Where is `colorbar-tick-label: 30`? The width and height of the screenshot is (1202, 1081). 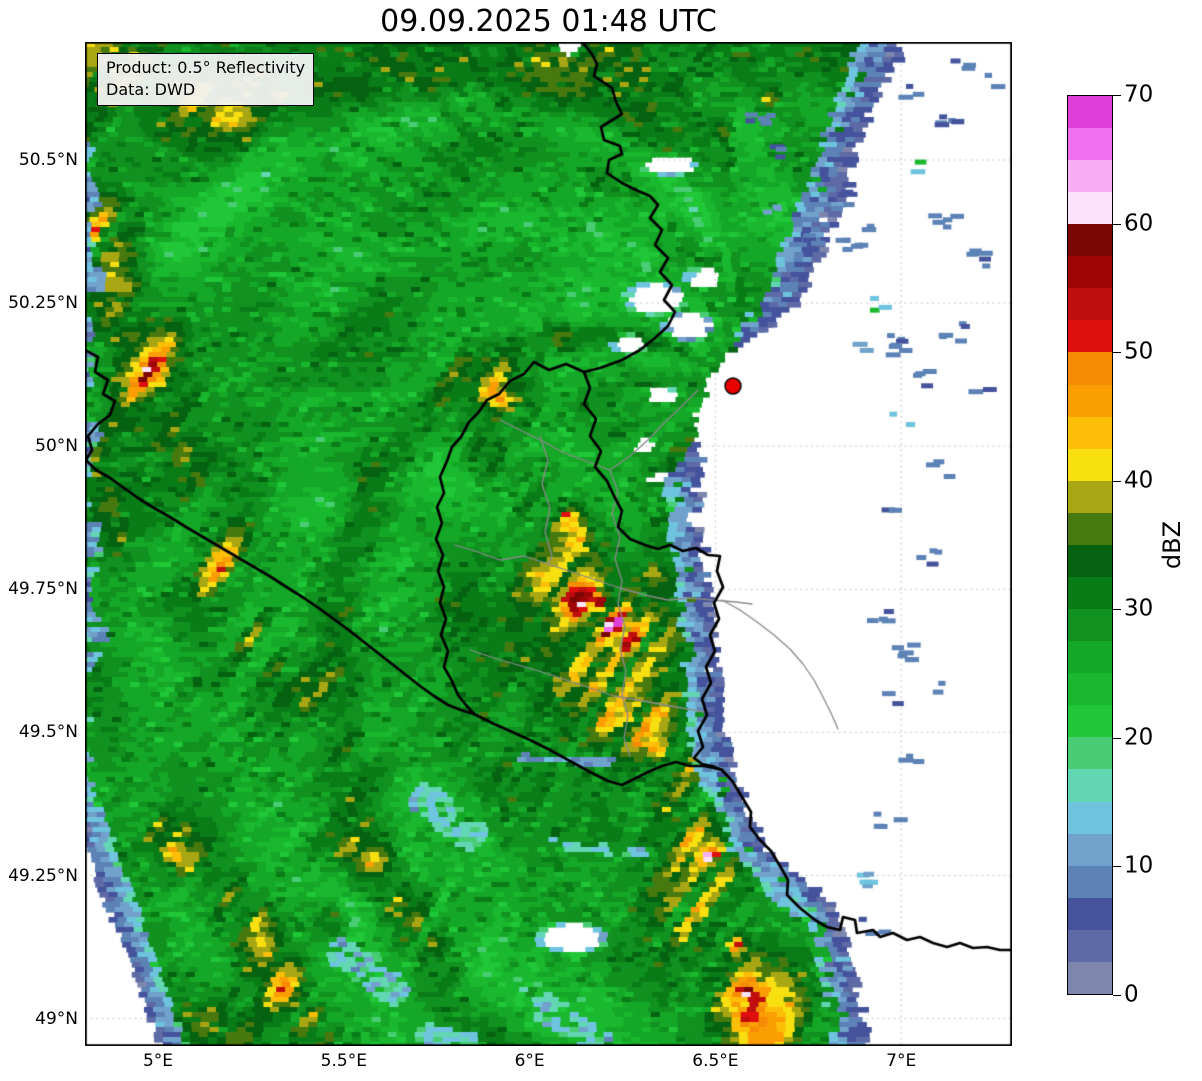
colorbar-tick-label: 30 is located at coordinates (1139, 608).